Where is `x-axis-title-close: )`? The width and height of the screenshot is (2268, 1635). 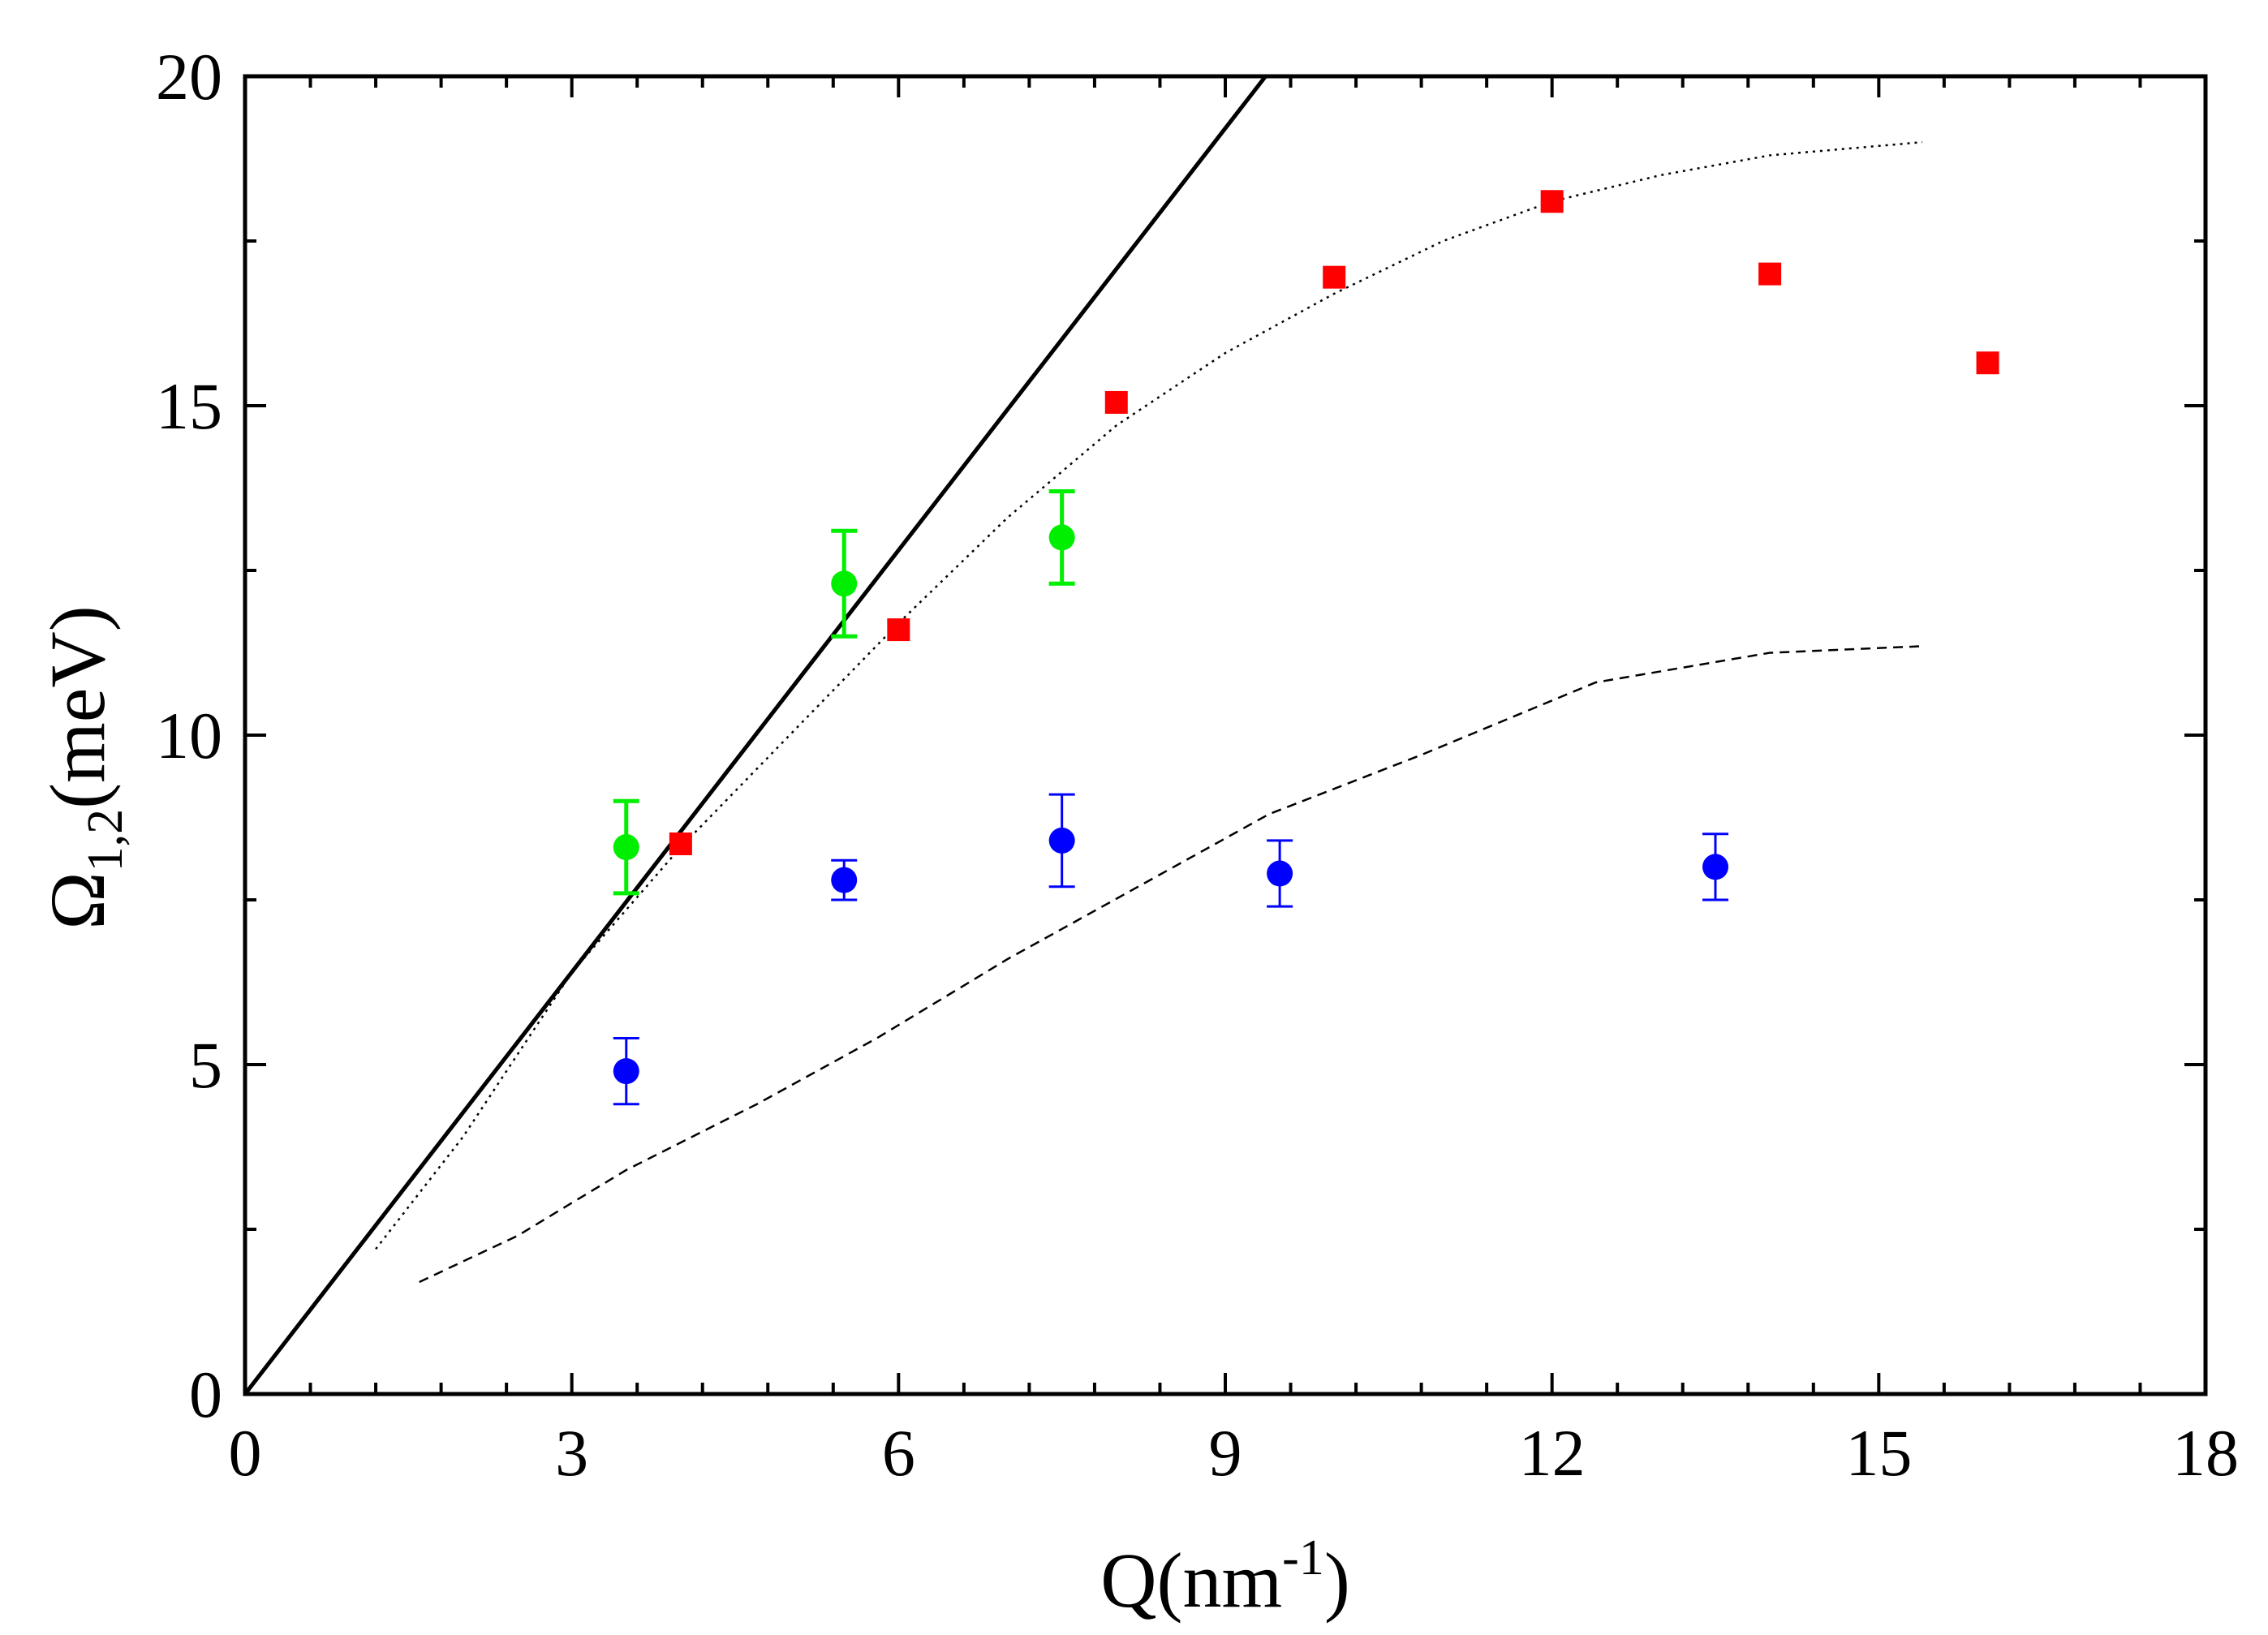 x-axis-title-close: ) is located at coordinates (1337, 1581).